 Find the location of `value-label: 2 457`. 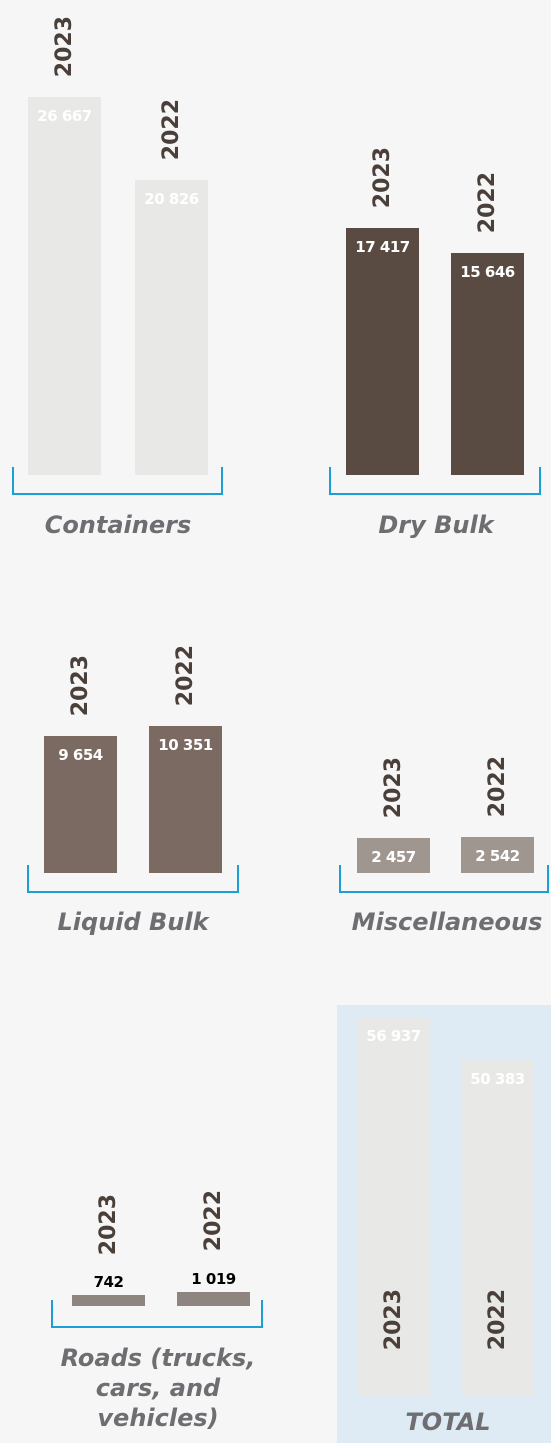

value-label: 2 457 is located at coordinates (393, 857).